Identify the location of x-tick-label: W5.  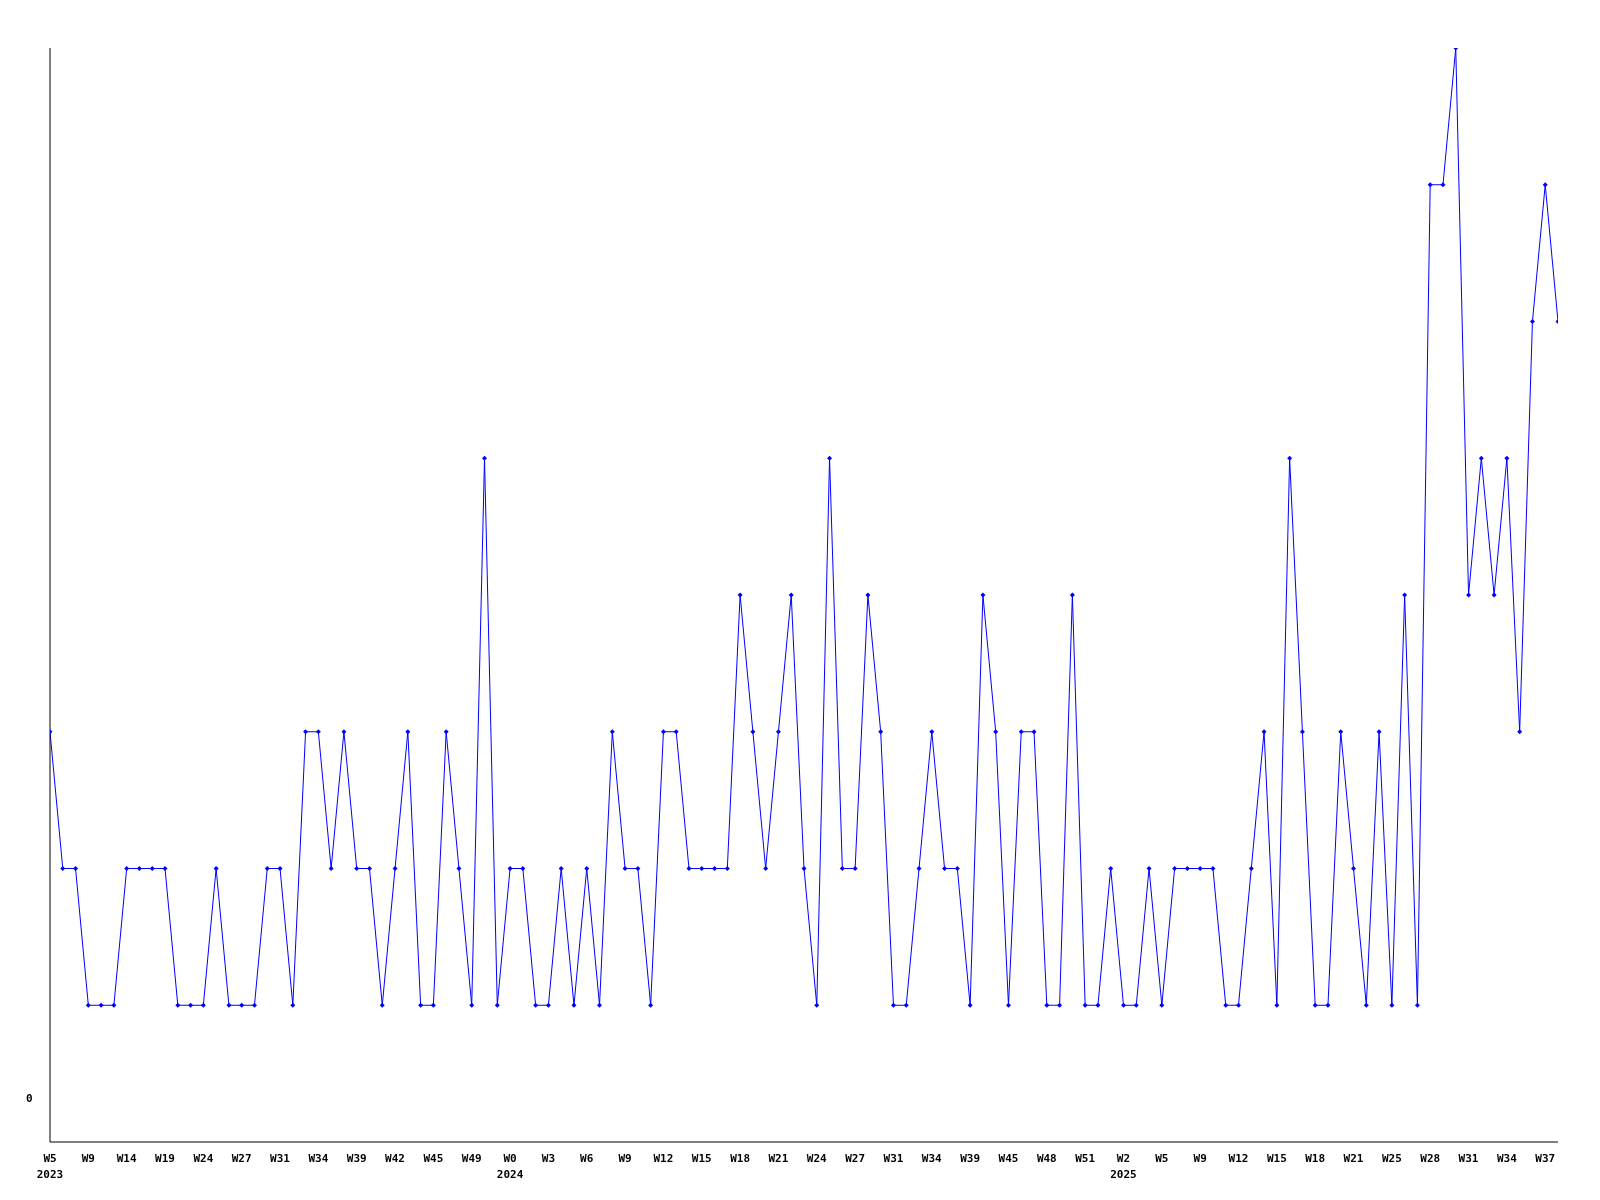
(1162, 1158).